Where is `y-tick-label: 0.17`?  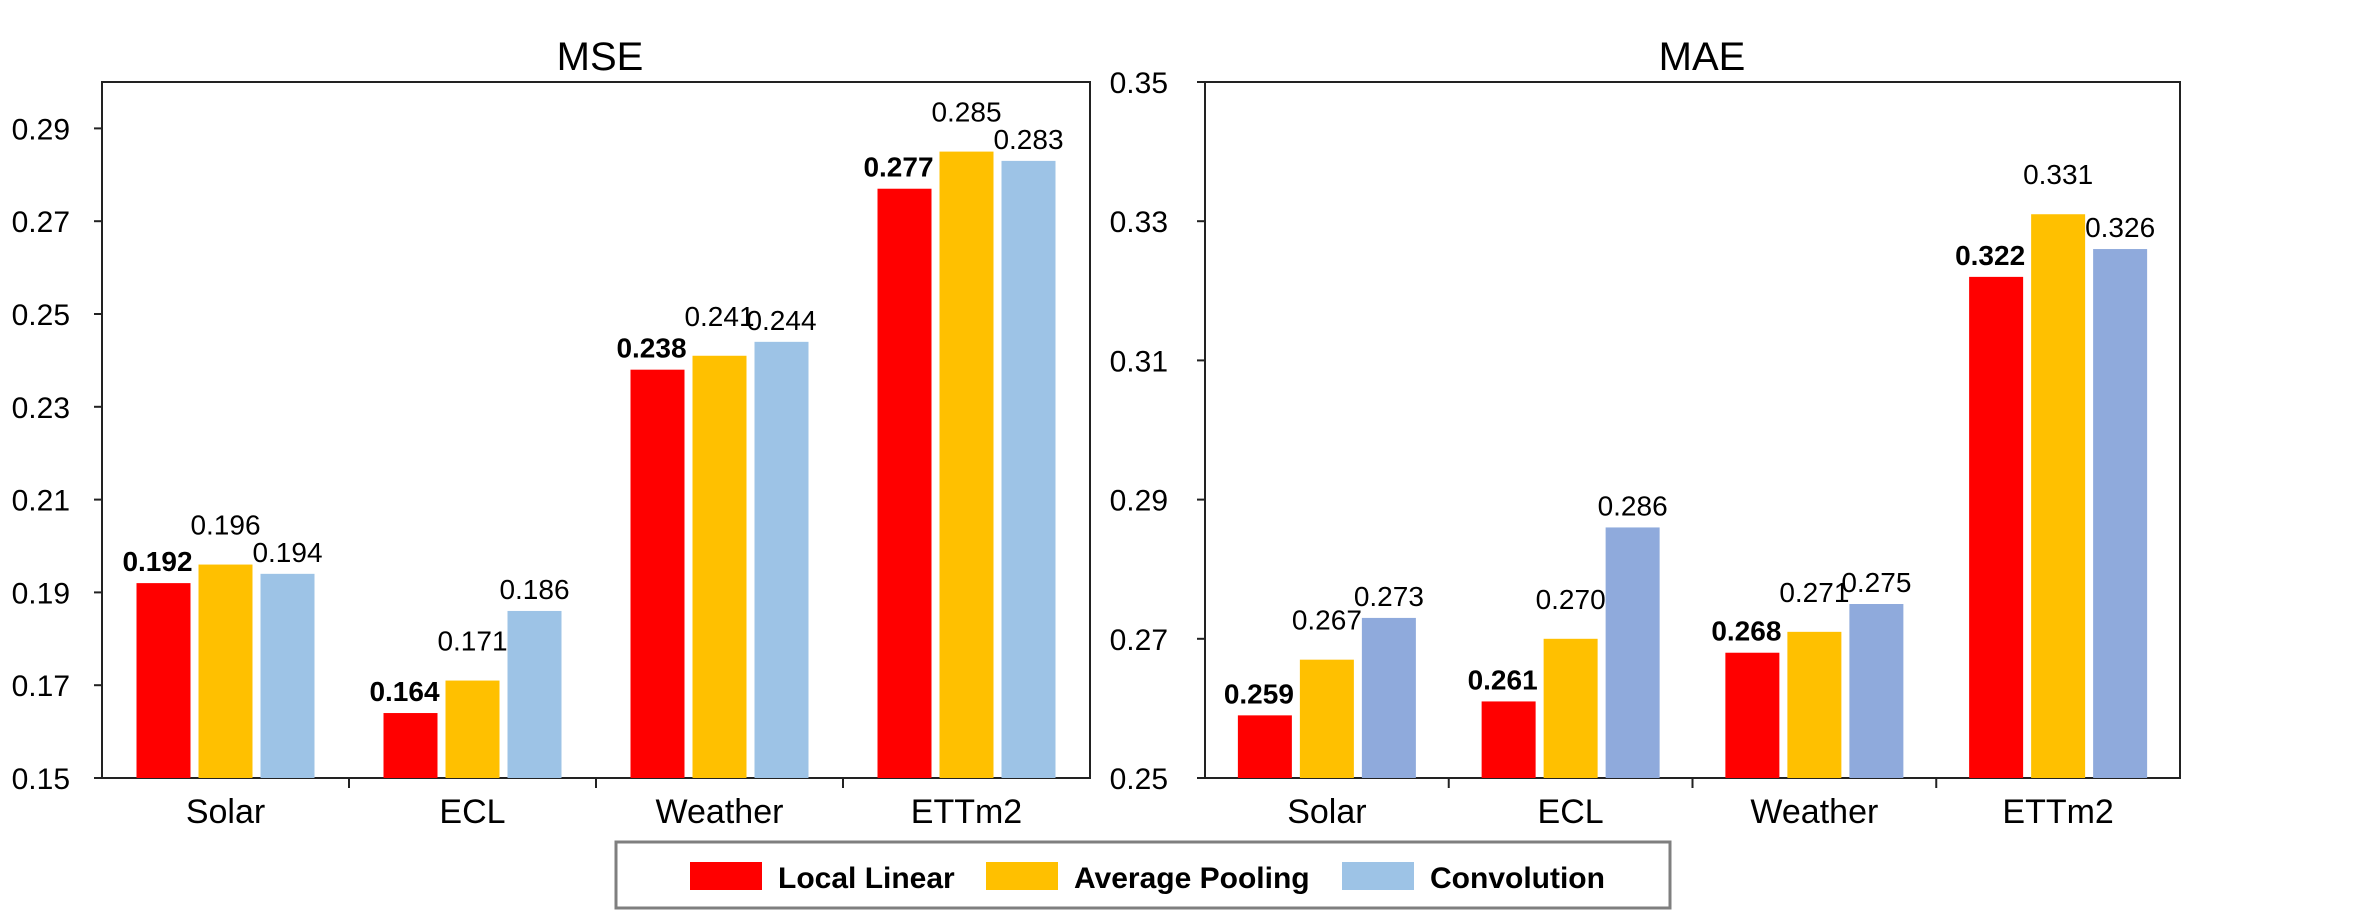 y-tick-label: 0.17 is located at coordinates (41, 686).